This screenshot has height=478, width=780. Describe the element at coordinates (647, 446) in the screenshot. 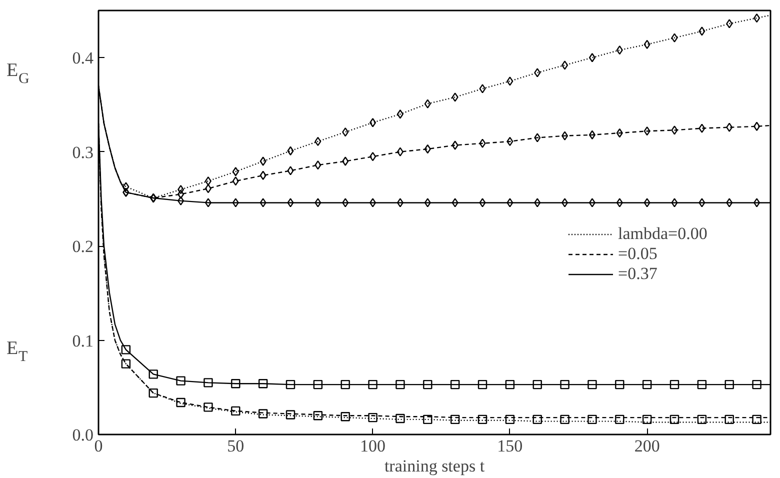

I see `x-tick-label: 200` at that location.